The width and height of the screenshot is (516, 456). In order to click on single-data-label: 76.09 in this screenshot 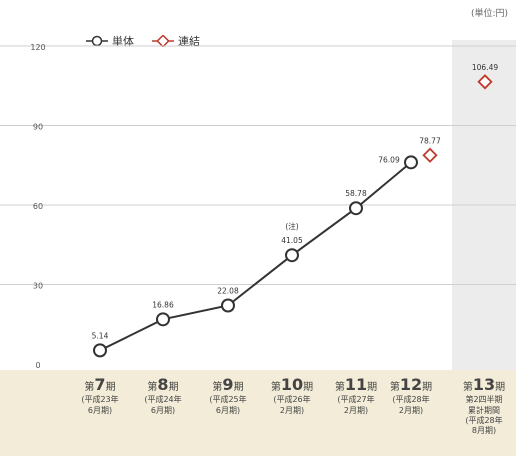, I will do `click(389, 159)`.